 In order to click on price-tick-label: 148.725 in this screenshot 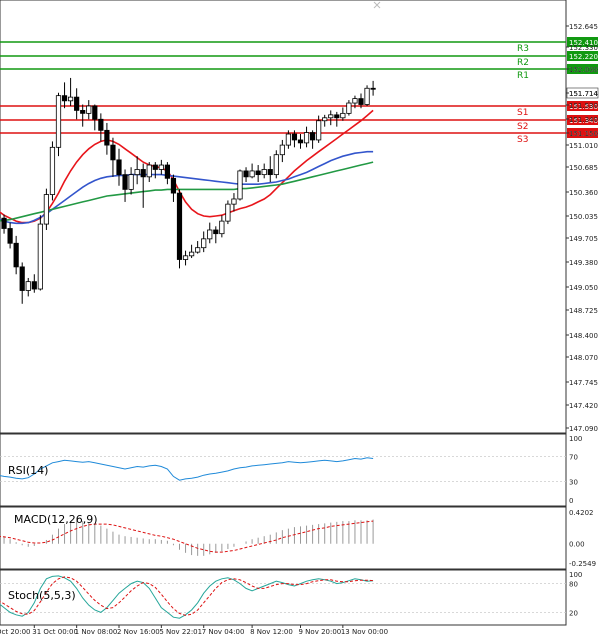, I will do `click(583, 311)`.